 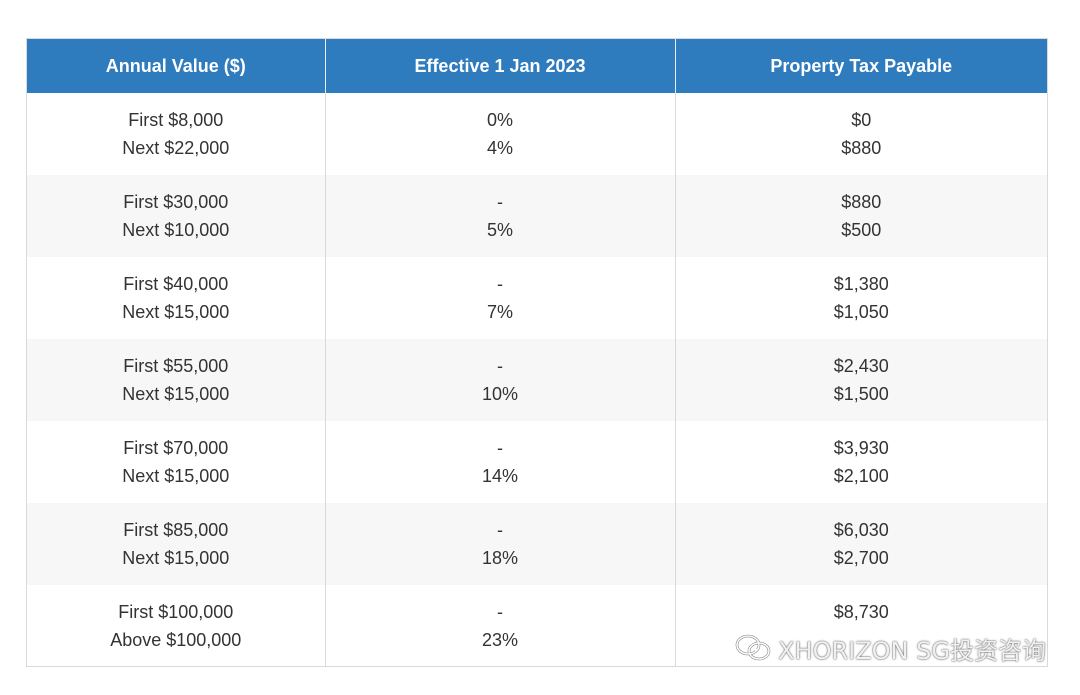 I want to click on cell-line: $2,100, so click(x=861, y=476).